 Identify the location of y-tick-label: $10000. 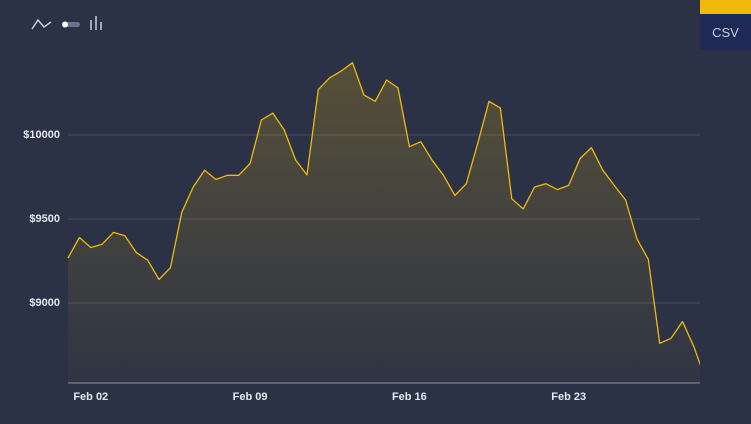
(41, 135).